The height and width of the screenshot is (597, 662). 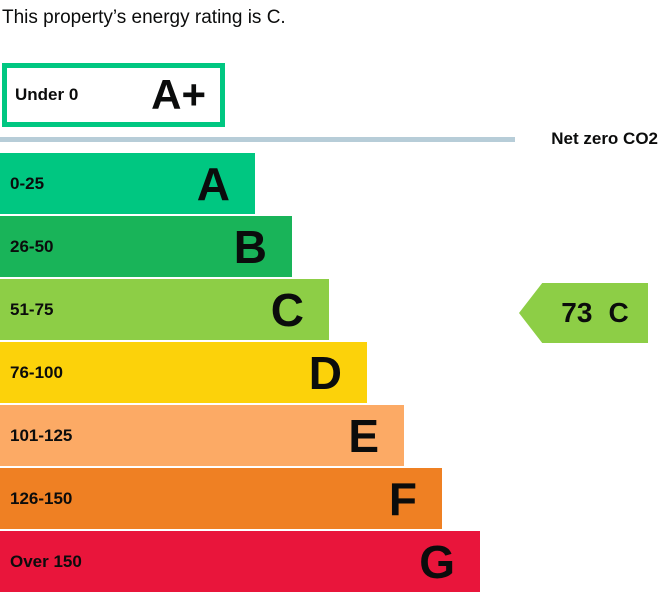 What do you see at coordinates (127, 183) in the screenshot?
I see `band-a: 0-25 A` at bounding box center [127, 183].